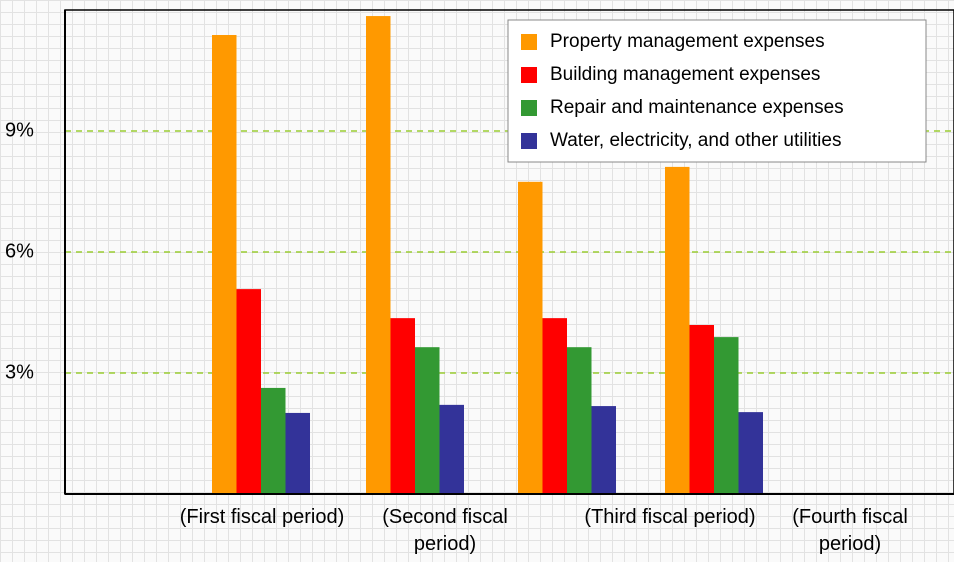 This screenshot has width=954, height=562. What do you see at coordinates (685, 74) in the screenshot?
I see `legend-label: Building management expenses` at bounding box center [685, 74].